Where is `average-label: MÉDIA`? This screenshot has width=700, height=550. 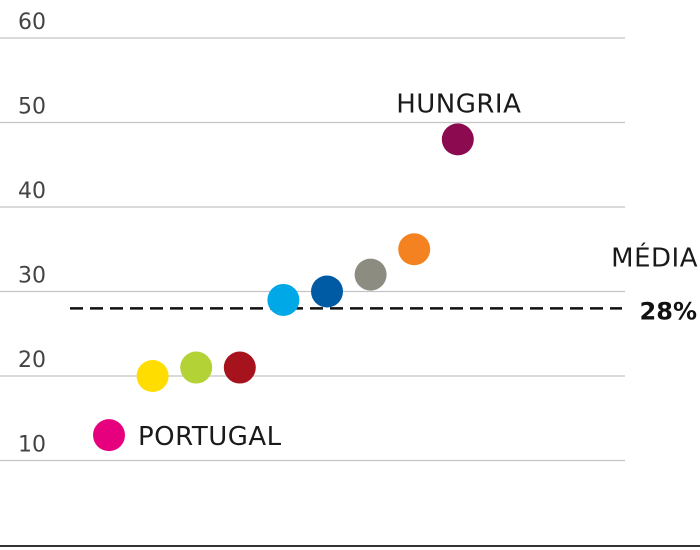
average-label: MÉDIA is located at coordinates (654, 257).